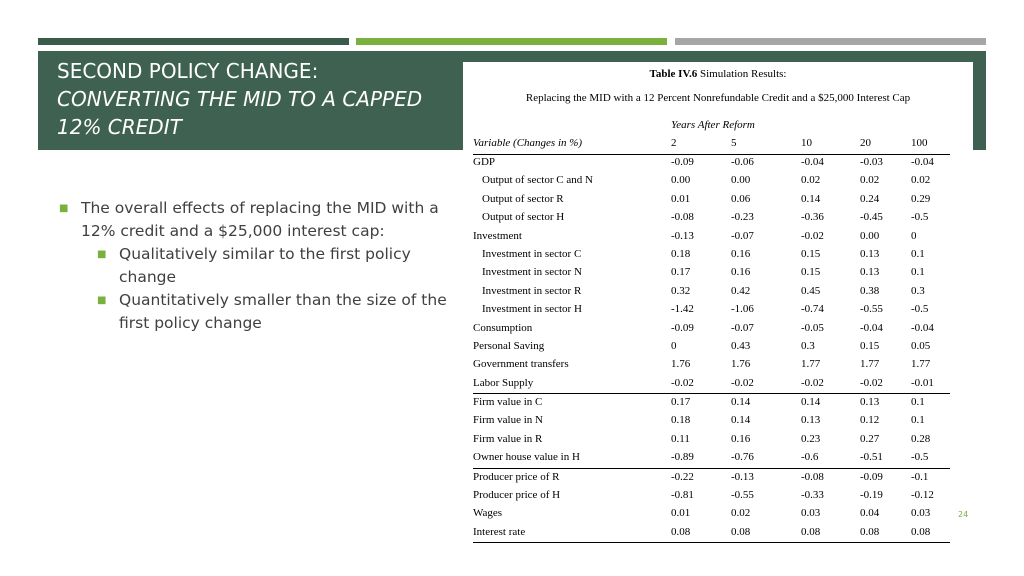 The width and height of the screenshot is (1024, 576). Describe the element at coordinates (711, 329) in the screenshot. I see `table-row: Consumption -0.09 -0.07 -0.05 -0.04 -0.04` at that location.